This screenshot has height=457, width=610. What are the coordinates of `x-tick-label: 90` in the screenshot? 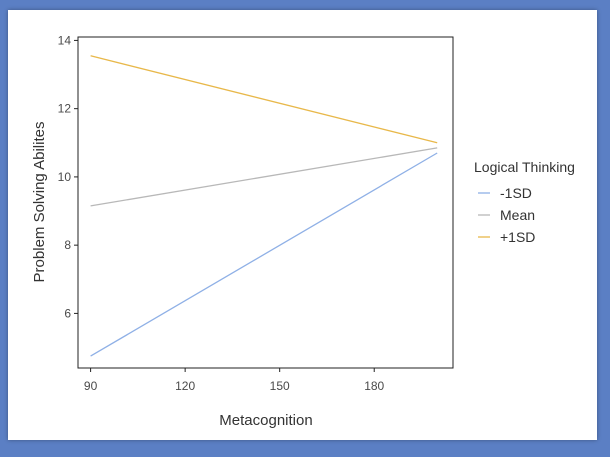 It's located at (91, 386).